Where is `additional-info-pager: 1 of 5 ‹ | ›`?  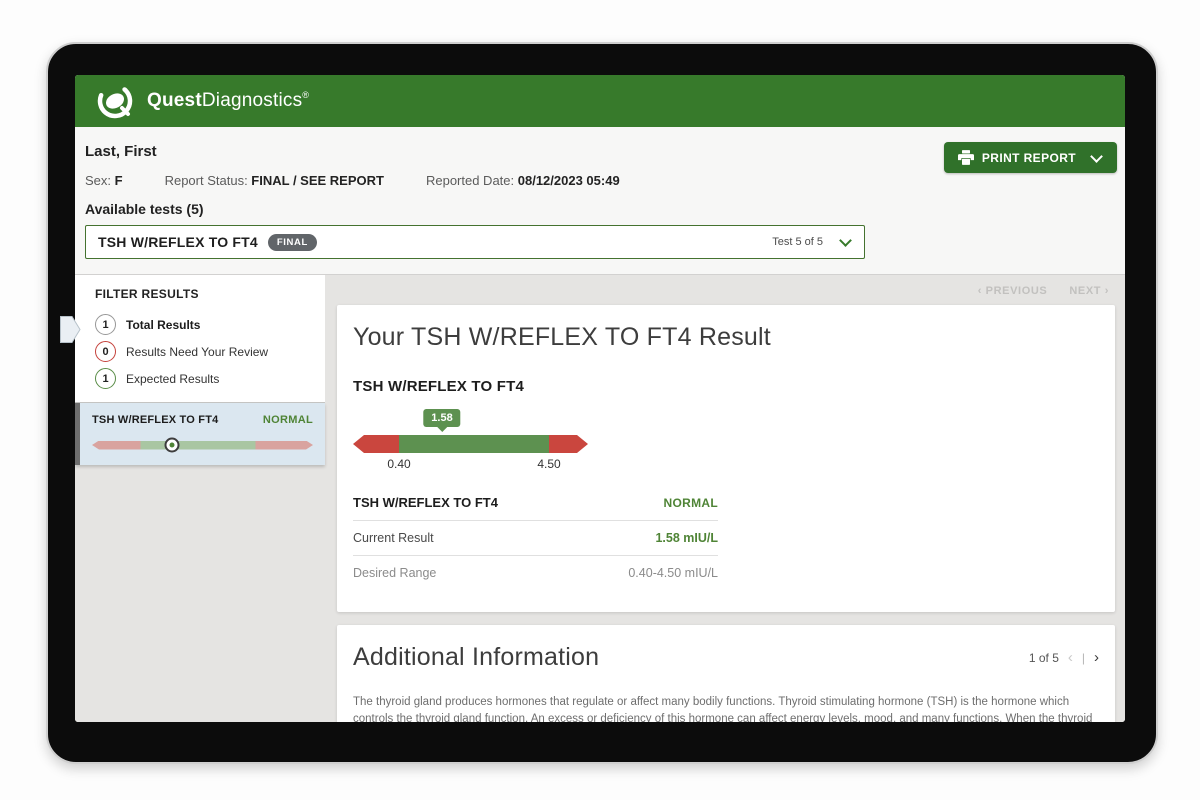
additional-info-pager: 1 of 5 ‹ | › is located at coordinates (1064, 657).